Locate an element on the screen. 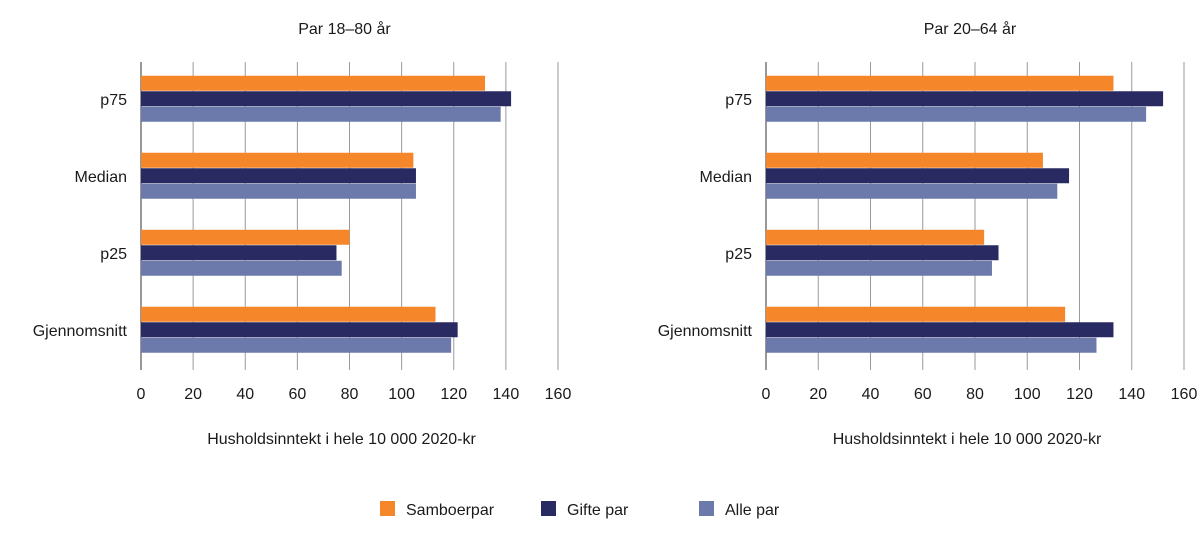 The width and height of the screenshot is (1200, 541). chart-title: Par 18–80 år is located at coordinates (344, 29).